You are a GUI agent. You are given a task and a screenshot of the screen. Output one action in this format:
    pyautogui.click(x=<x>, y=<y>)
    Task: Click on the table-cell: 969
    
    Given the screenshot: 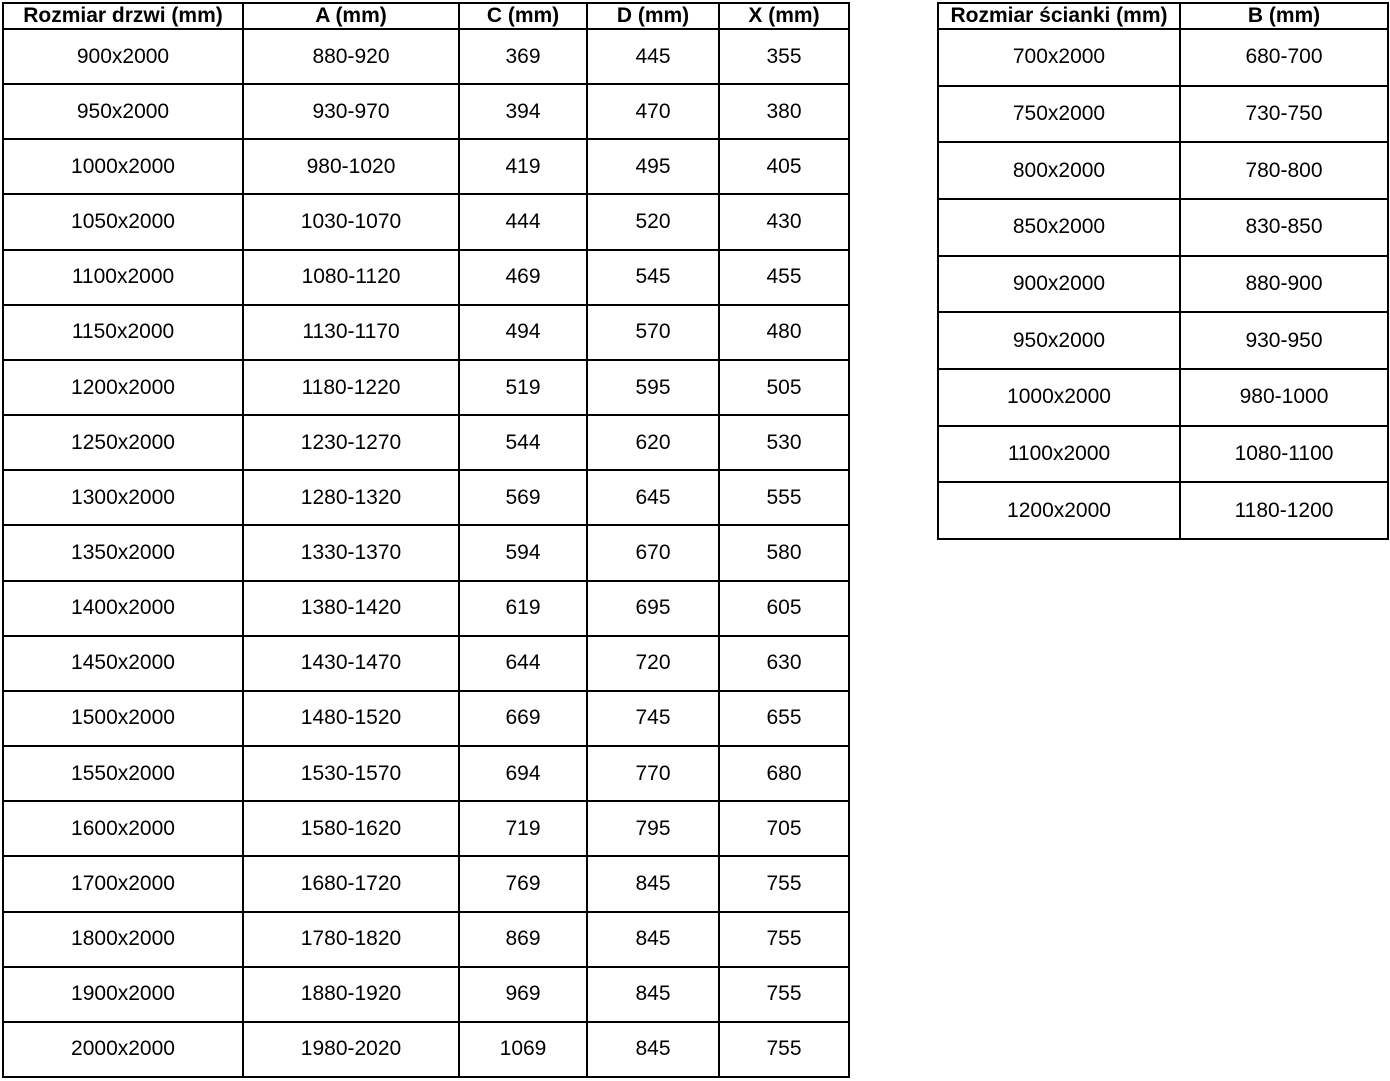 What is the action you would take?
    pyautogui.click(x=523, y=994)
    